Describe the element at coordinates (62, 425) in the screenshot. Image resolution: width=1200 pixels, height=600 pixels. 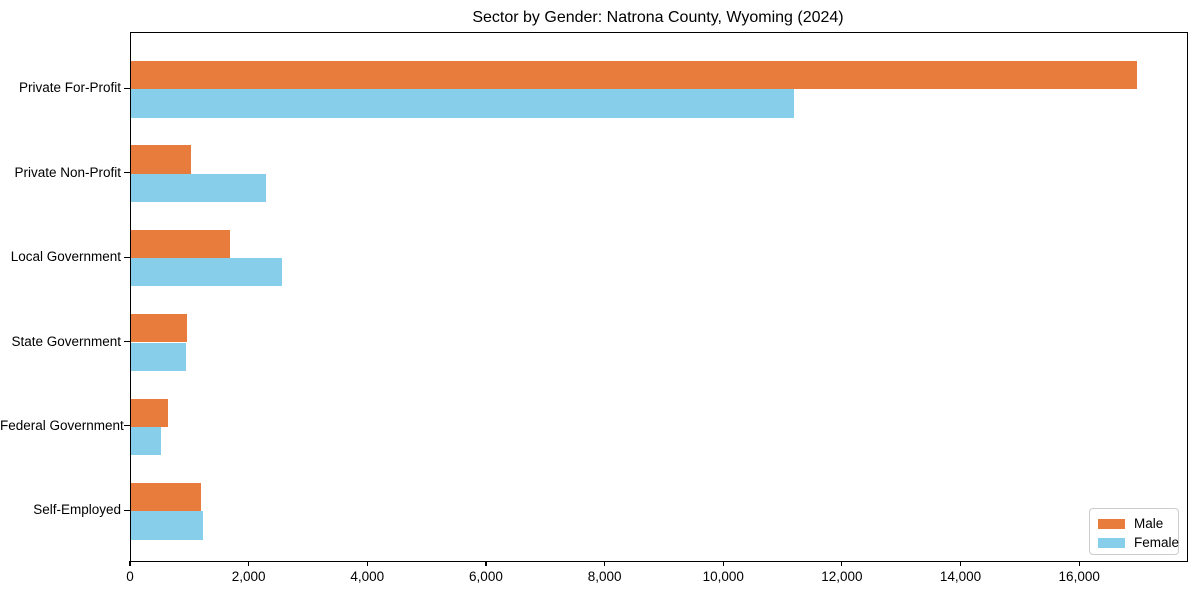
I see `y-axis-label: Federal Government` at that location.